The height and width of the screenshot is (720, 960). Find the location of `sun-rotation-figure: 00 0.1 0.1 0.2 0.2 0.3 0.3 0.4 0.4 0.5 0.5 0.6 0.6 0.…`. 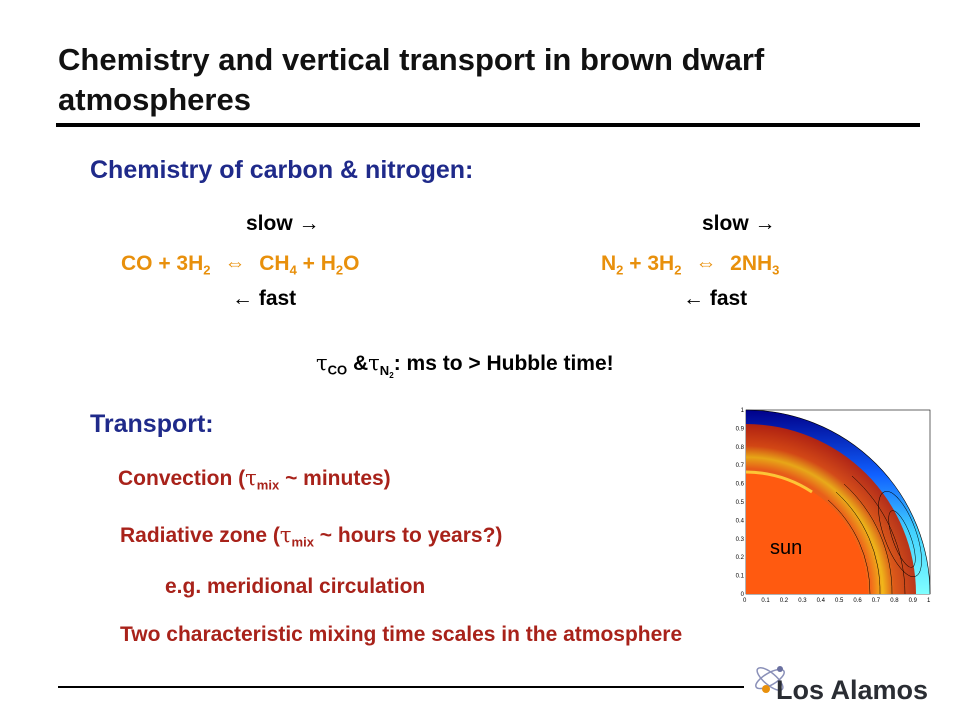

sun-rotation-figure: 00 0.1 0.1 0.2 0.2 0.3 0.3 0.4 0.4 0.5 0.5 0.6 0.6 0.… is located at coordinates (833, 506).